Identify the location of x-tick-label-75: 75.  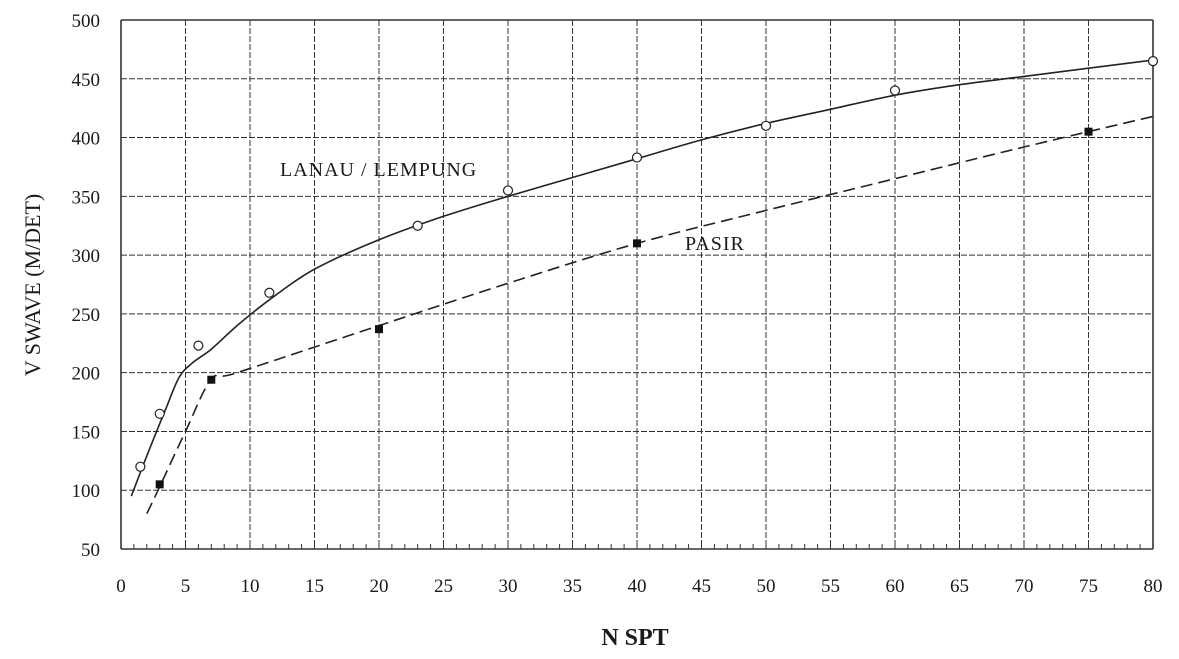
(1088, 586).